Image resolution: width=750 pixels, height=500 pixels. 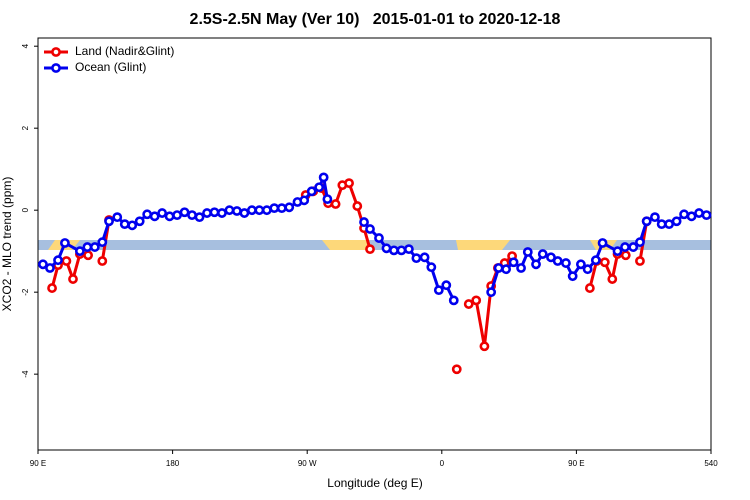 I want to click on legend-label: Ocean (Glint), so click(x=110, y=67).